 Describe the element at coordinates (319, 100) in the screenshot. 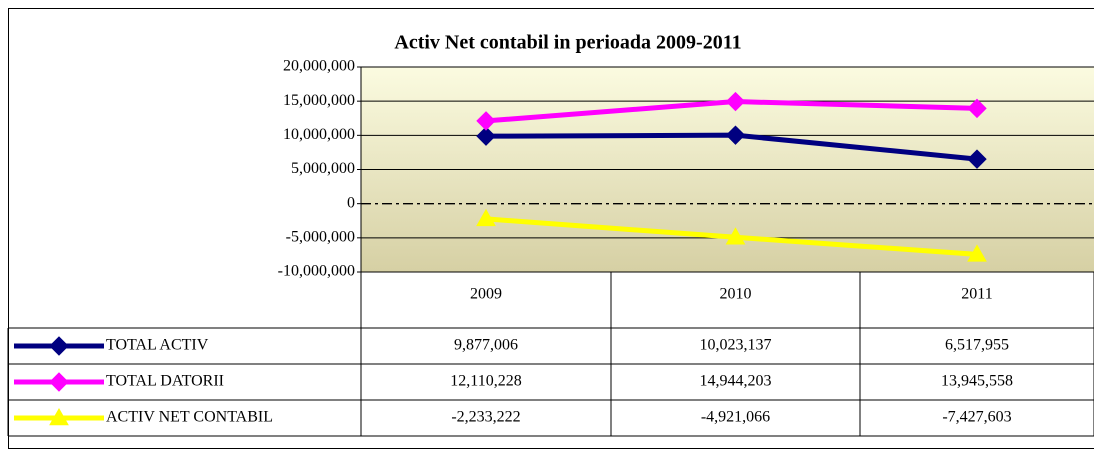

I see `y-tick-label: 15,000,000` at that location.